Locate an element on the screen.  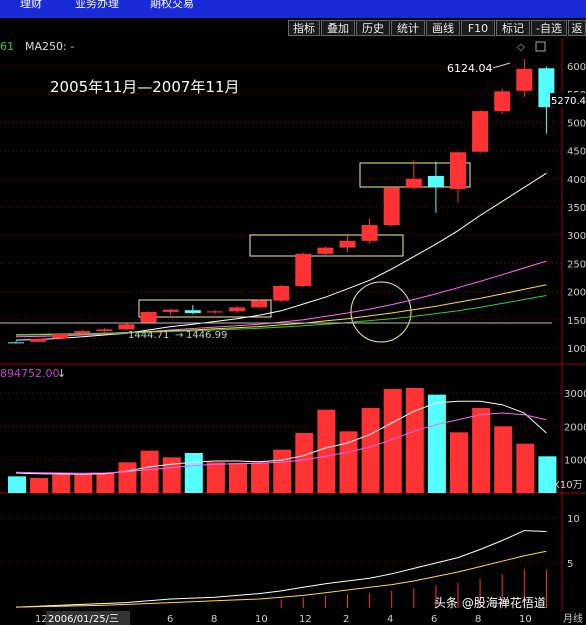
low-price-label-1: 1444.71 is located at coordinates (148, 335).